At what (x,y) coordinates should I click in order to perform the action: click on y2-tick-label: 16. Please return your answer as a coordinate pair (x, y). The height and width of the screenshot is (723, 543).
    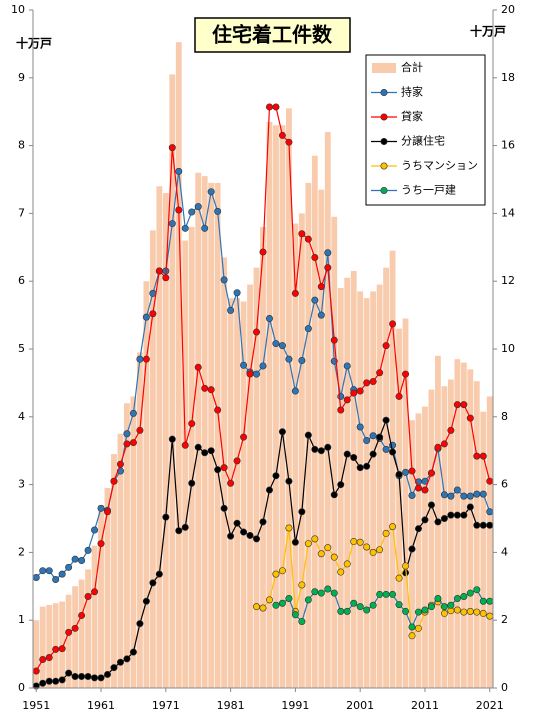
    Looking at the image, I should click on (508, 145).